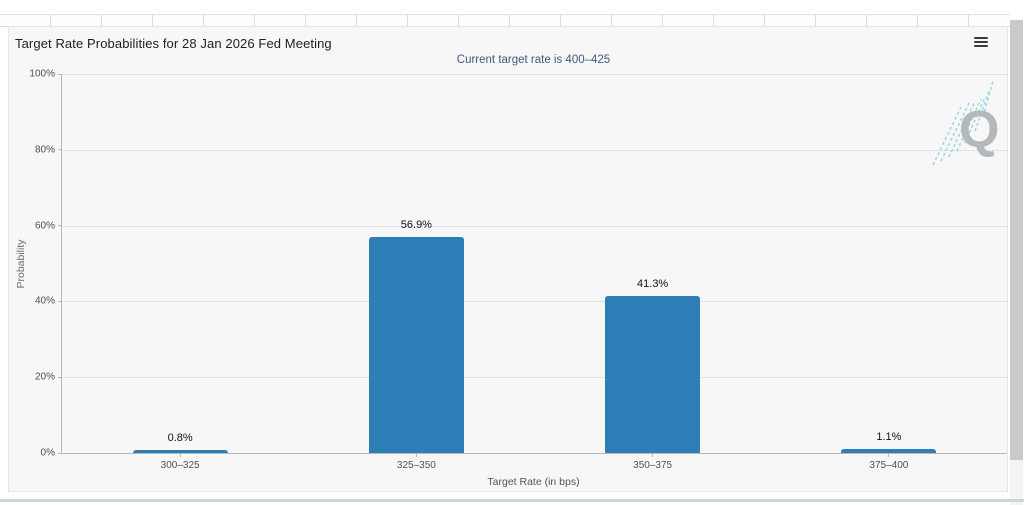 The width and height of the screenshot is (1024, 505). Describe the element at coordinates (512, 500) in the screenshot. I see `bottom-divider` at that location.